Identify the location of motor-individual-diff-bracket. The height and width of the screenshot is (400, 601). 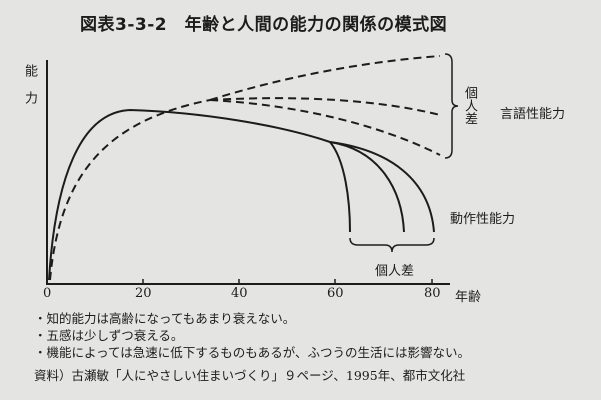
(392, 245).